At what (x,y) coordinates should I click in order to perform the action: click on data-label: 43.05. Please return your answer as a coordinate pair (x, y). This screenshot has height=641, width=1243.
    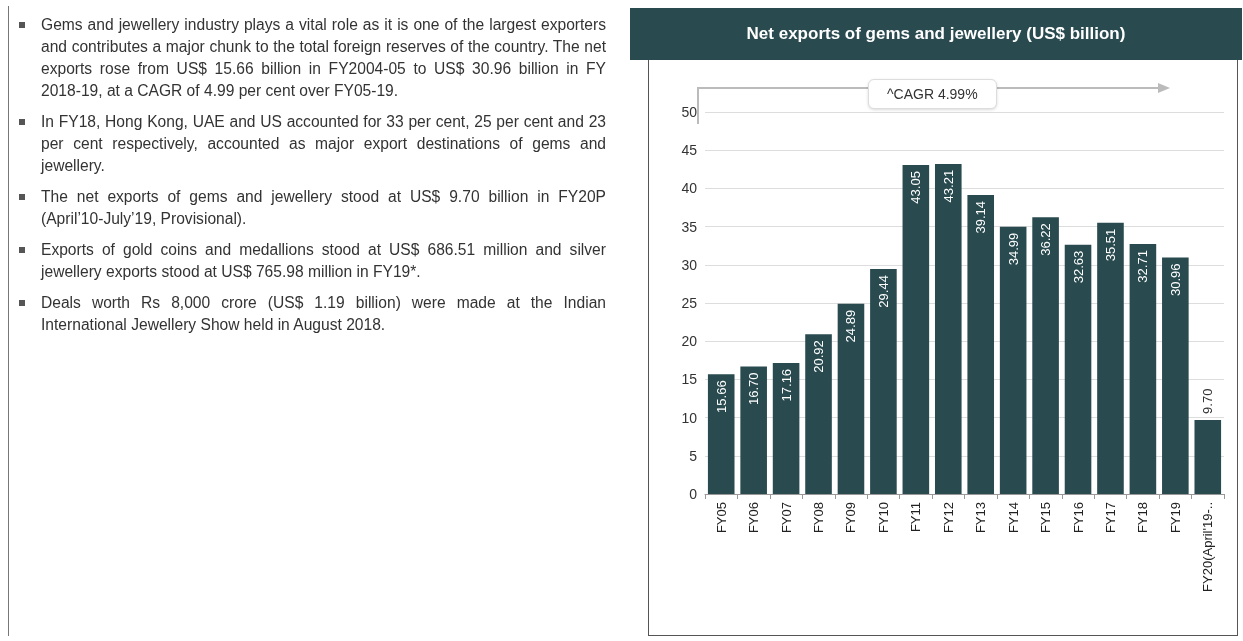
    Looking at the image, I should click on (916, 187).